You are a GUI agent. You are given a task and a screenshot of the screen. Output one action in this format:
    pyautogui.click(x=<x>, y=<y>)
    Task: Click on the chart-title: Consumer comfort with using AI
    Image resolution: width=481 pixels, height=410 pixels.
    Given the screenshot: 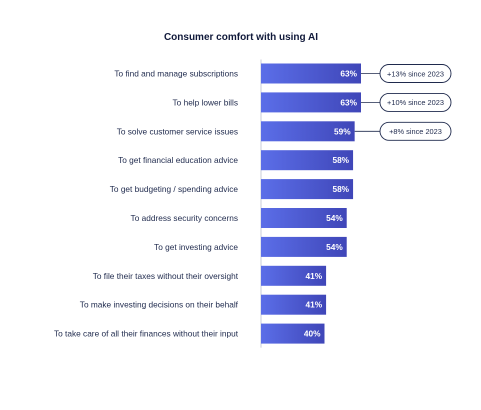 What is the action you would take?
    pyautogui.click(x=241, y=37)
    